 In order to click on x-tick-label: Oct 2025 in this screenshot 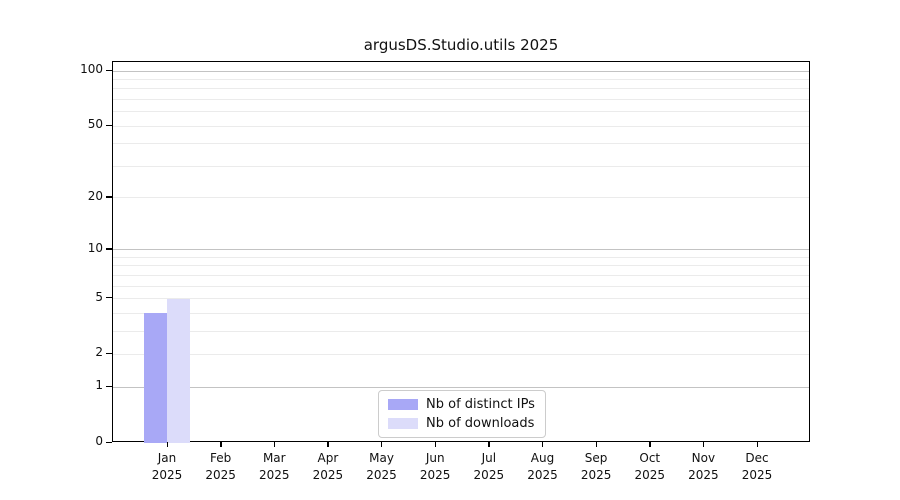, I will do `click(650, 466)`.